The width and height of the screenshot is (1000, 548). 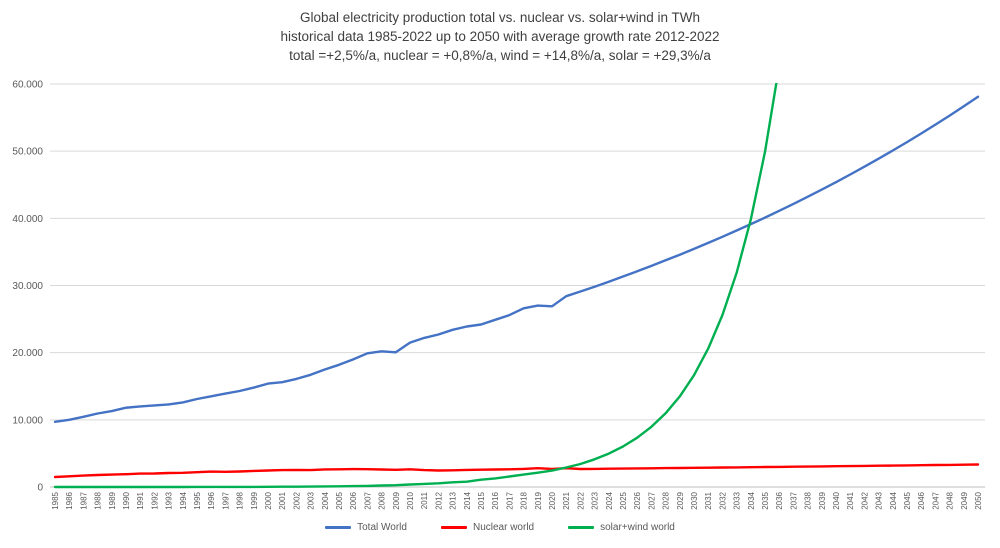 What do you see at coordinates (27, 219) in the screenshot?
I see `y-axis-tick-label: 40.000` at bounding box center [27, 219].